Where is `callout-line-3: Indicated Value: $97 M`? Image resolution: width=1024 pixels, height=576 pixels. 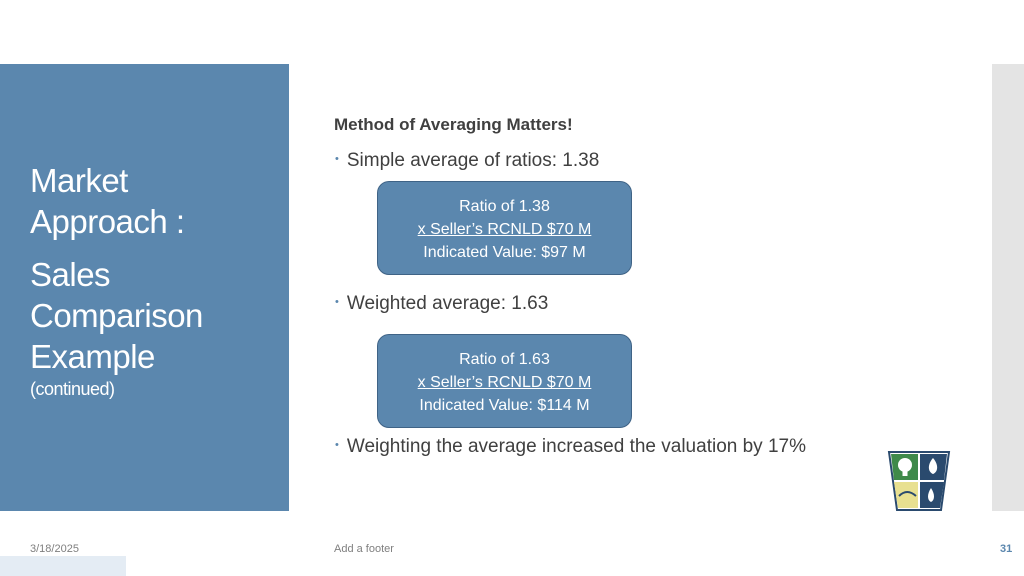 callout-line-3: Indicated Value: $97 M is located at coordinates (504, 252).